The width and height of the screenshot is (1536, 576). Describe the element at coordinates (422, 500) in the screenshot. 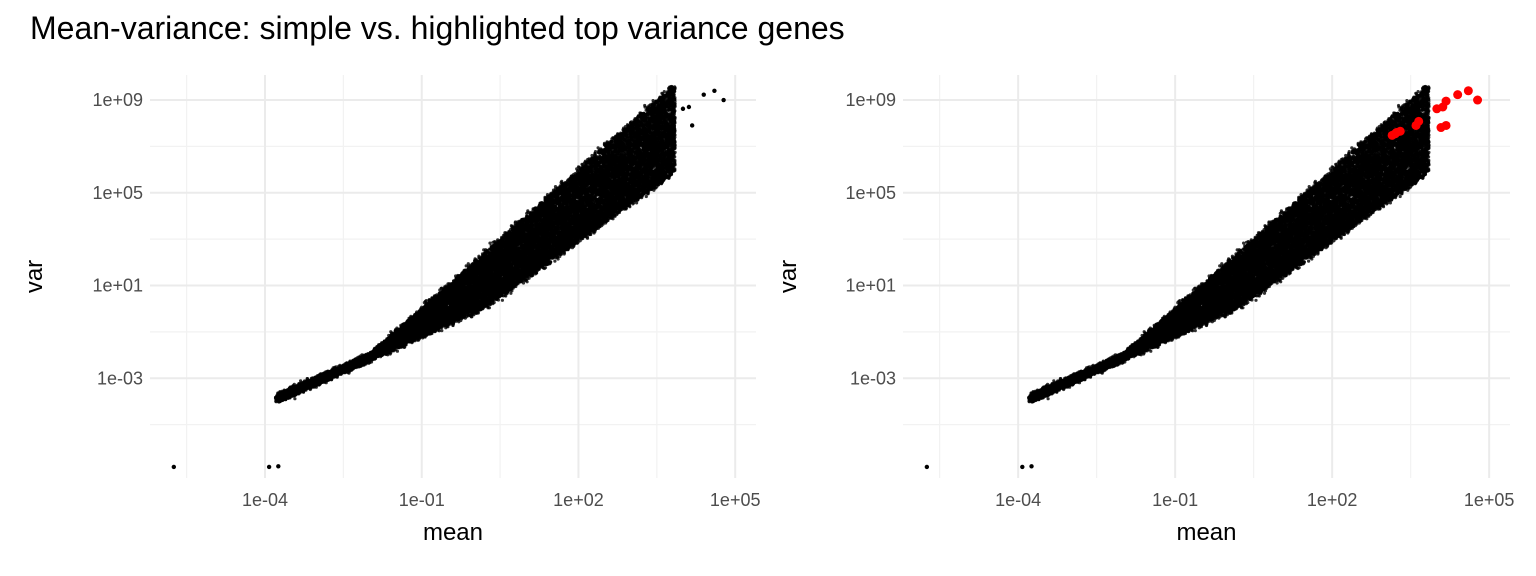

I see `x-tick-label: 1e-01` at that location.